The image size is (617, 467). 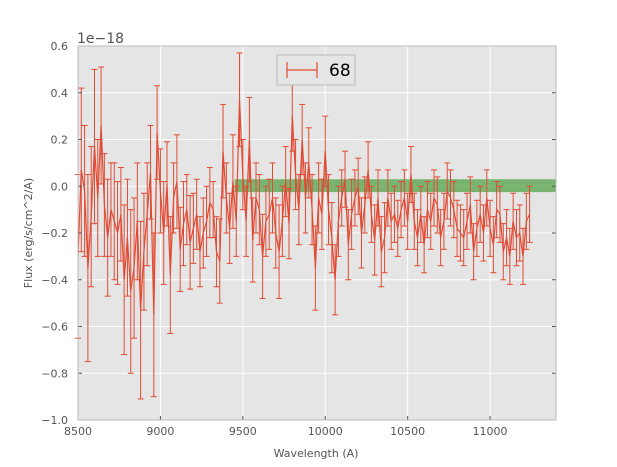 What do you see at coordinates (407, 431) in the screenshot?
I see `x-tick-label: 10500` at bounding box center [407, 431].